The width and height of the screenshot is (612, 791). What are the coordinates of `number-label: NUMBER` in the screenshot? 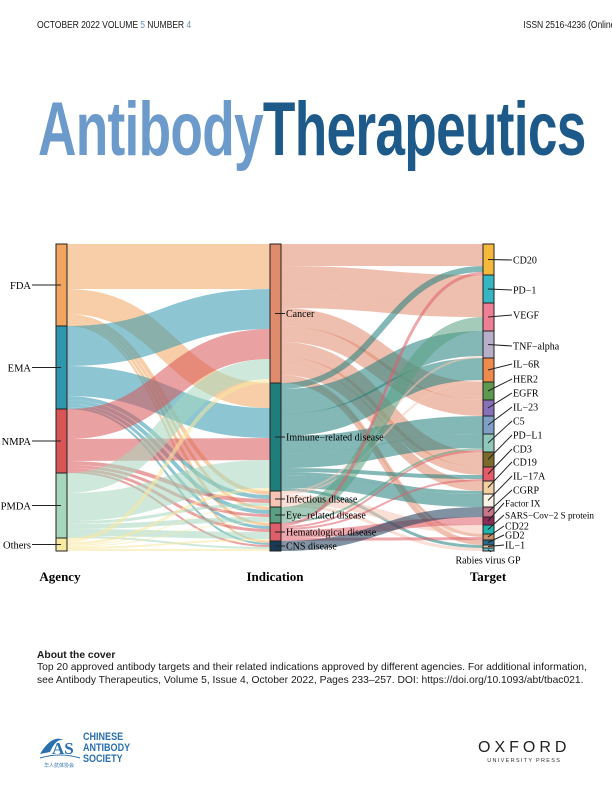 It's located at (166, 25).